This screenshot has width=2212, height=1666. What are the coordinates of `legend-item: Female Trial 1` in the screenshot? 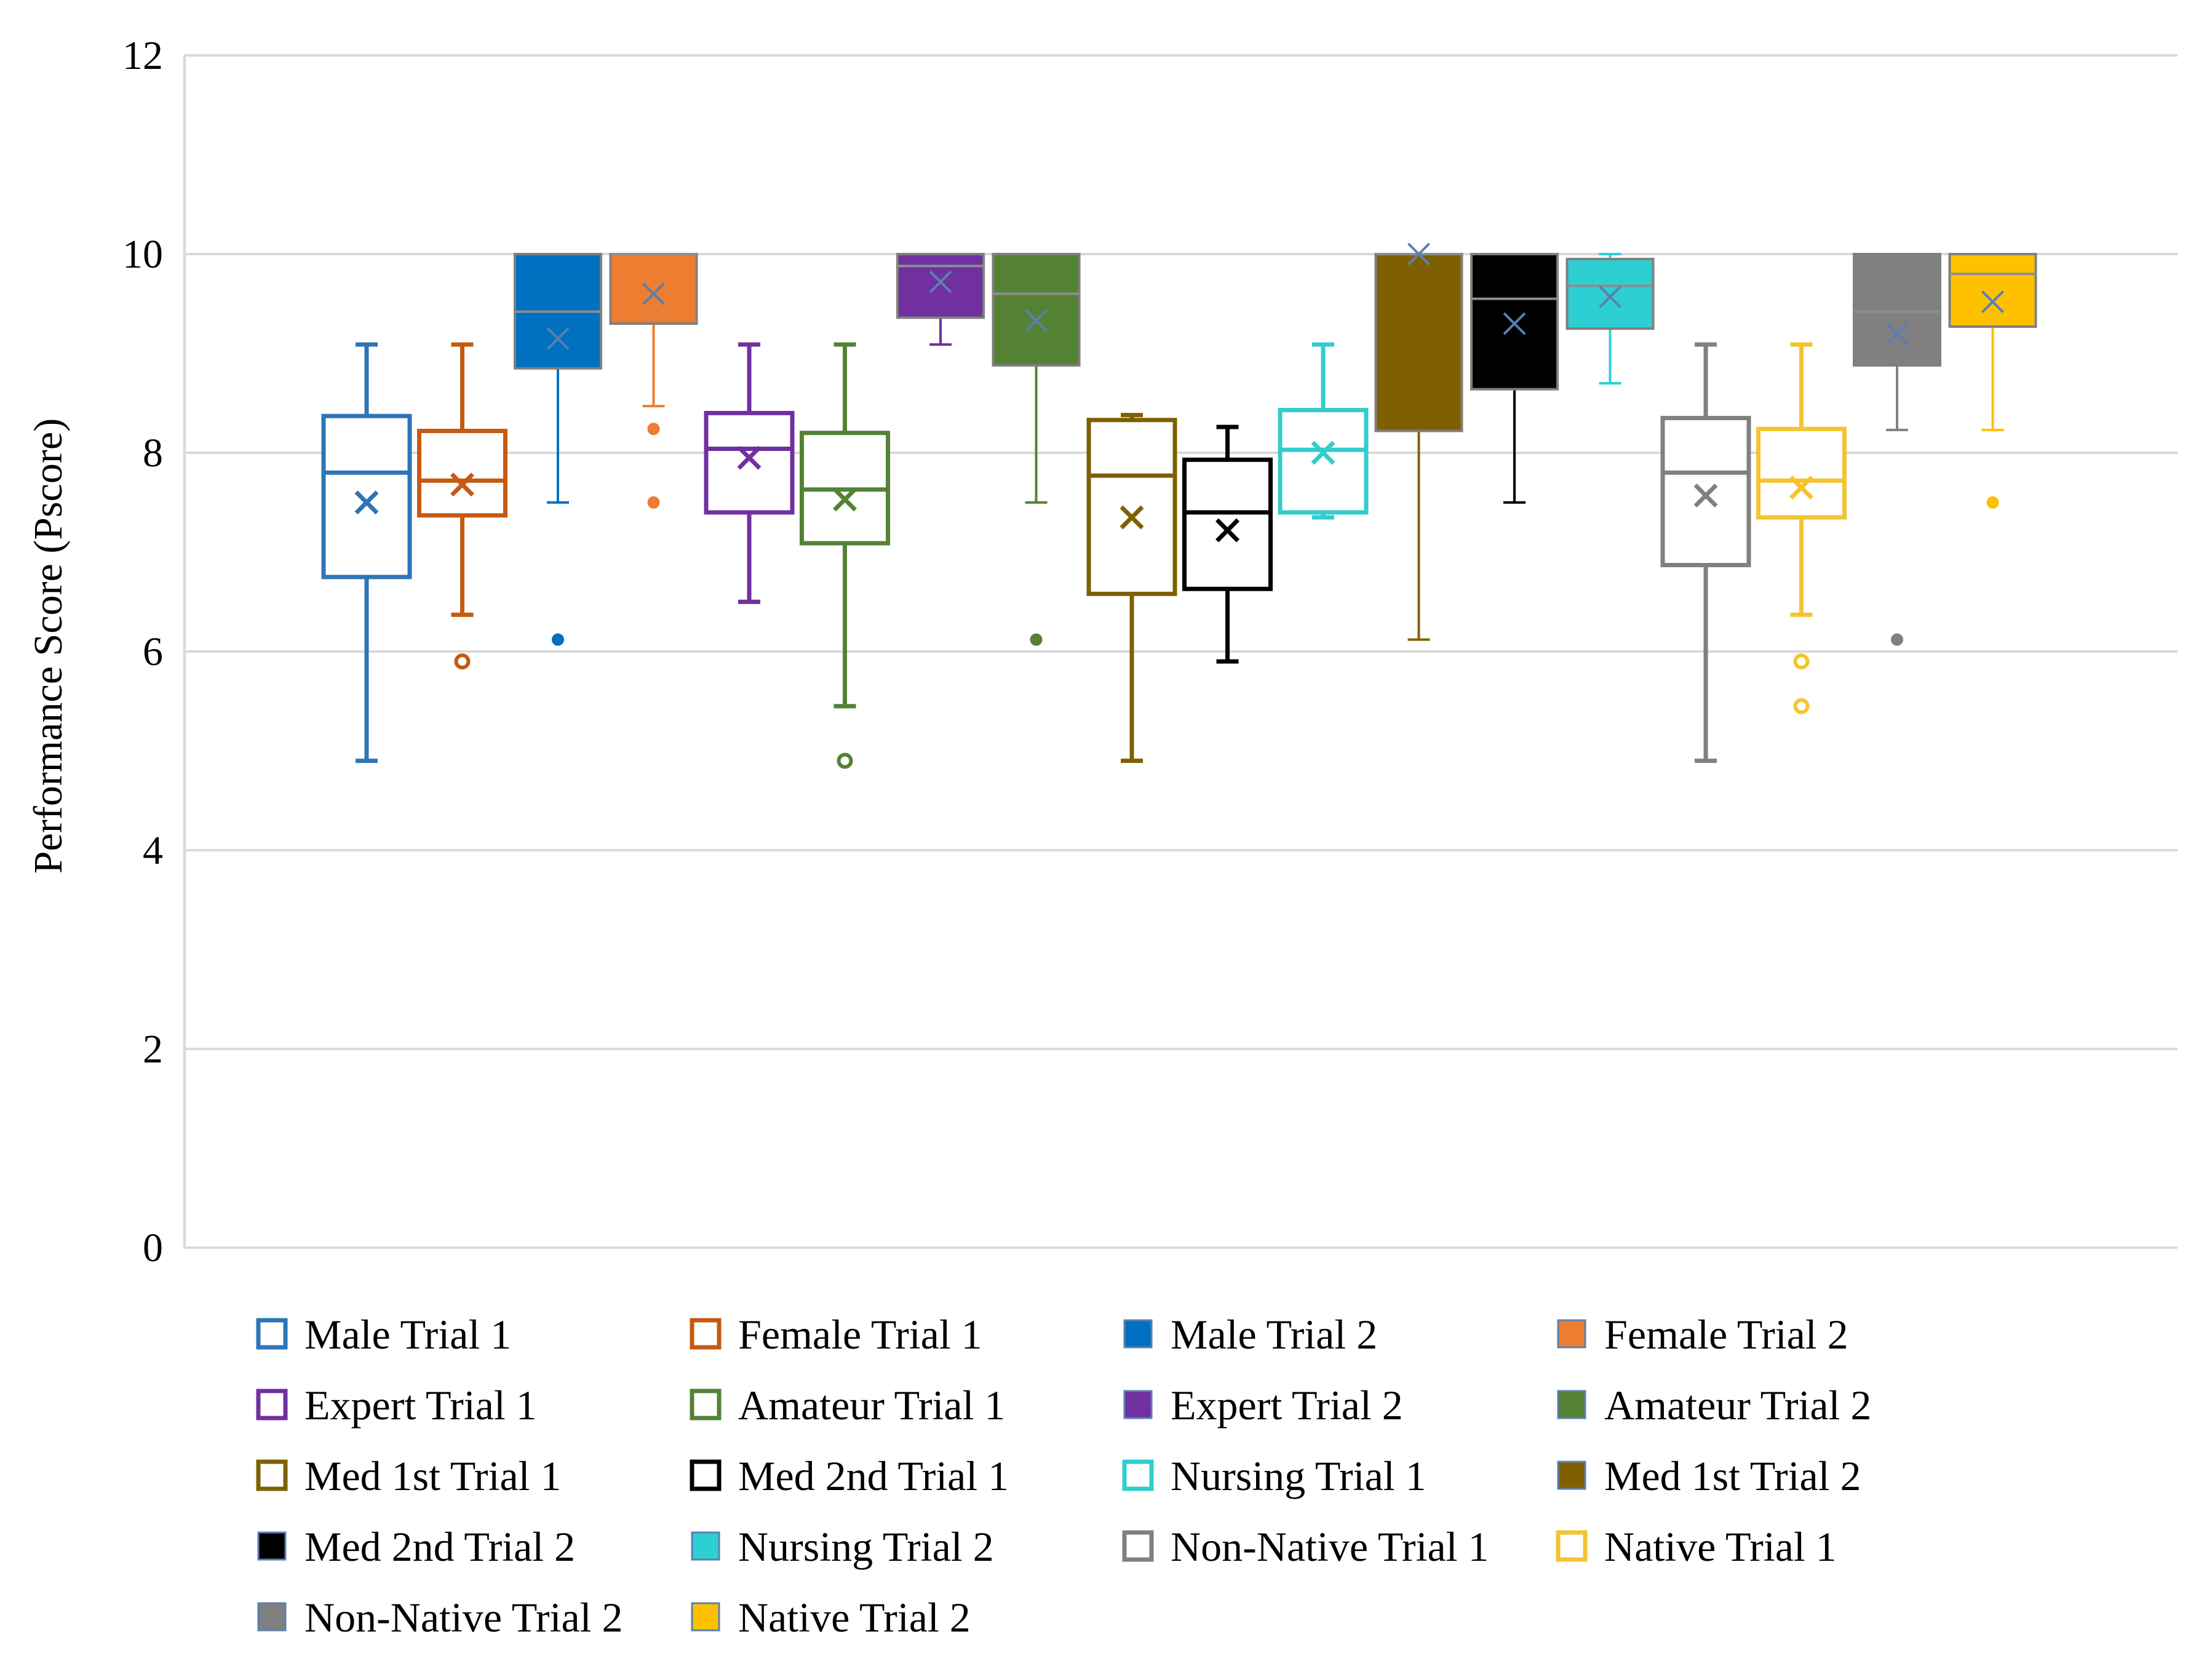 It's located at (836, 1334).